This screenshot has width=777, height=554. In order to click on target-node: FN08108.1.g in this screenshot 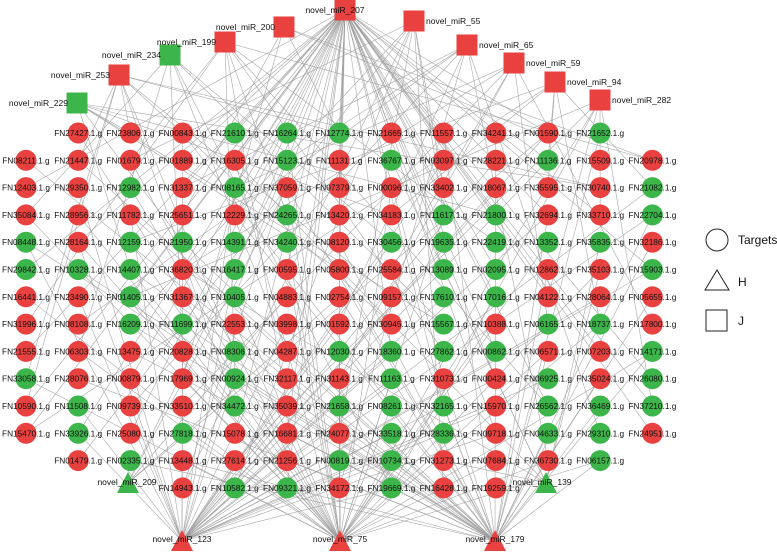, I will do `click(78, 324)`.